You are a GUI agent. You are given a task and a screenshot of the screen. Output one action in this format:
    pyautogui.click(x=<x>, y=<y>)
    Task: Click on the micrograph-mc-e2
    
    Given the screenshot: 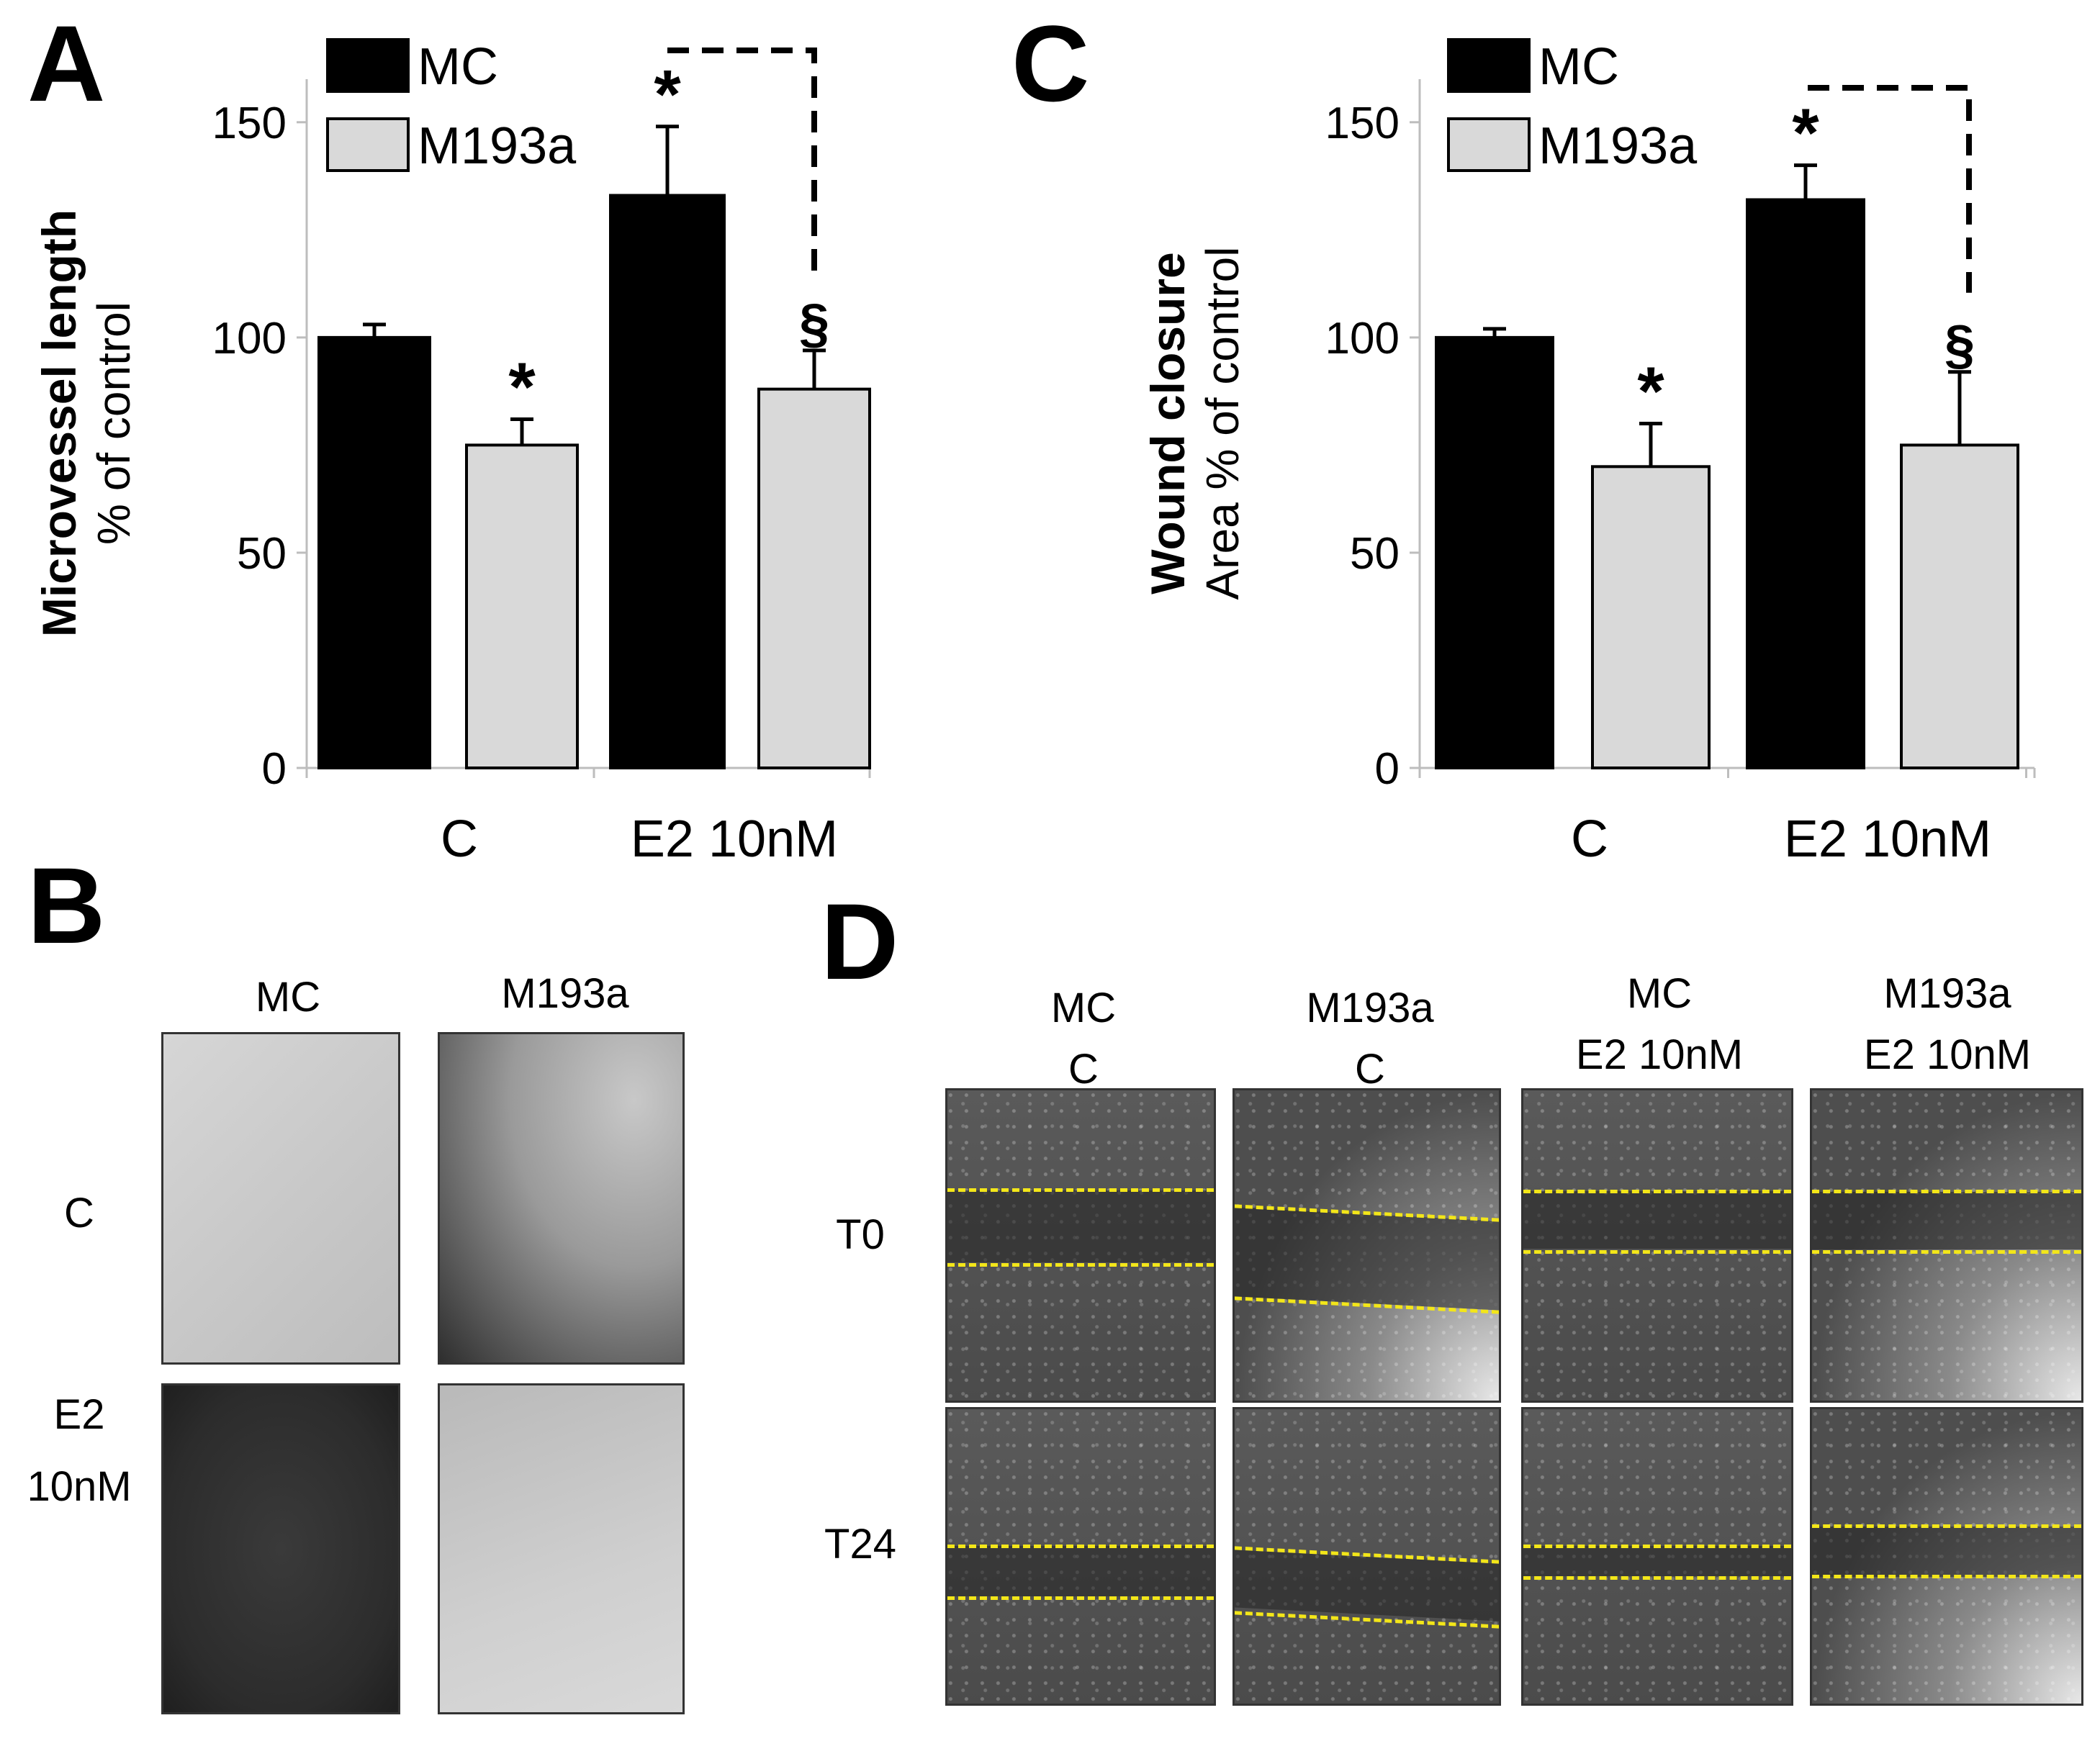 What is the action you would take?
    pyautogui.click(x=281, y=1549)
    